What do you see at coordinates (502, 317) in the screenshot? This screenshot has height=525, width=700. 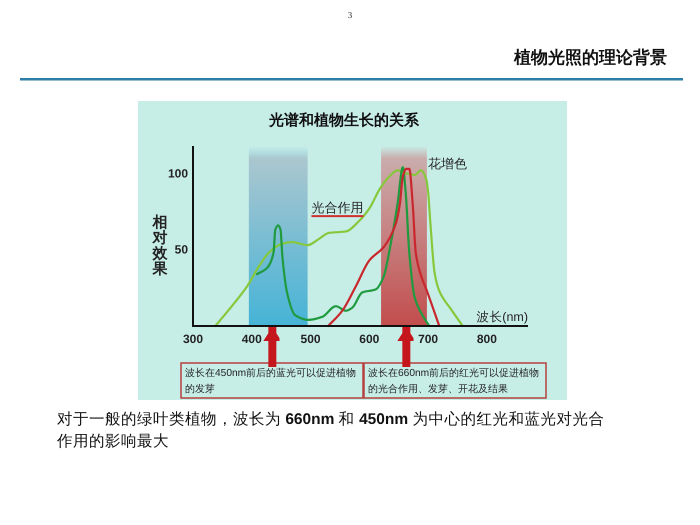 I see `x-axis-title: 波长(nm)` at bounding box center [502, 317].